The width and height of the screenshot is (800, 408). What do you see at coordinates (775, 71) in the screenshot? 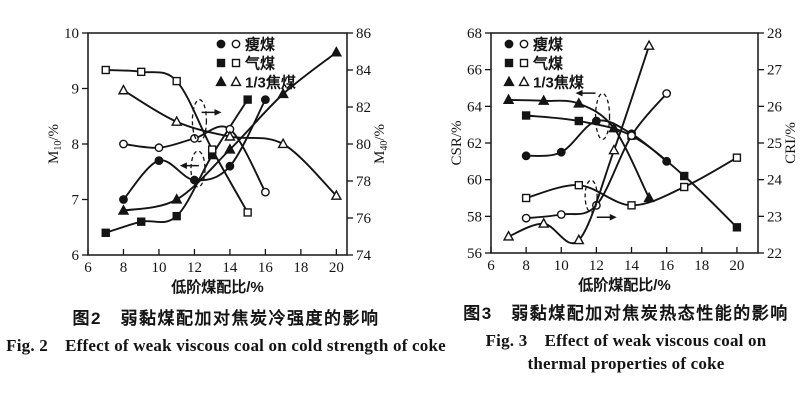
I see `svg-text: 27` at bounding box center [775, 71].